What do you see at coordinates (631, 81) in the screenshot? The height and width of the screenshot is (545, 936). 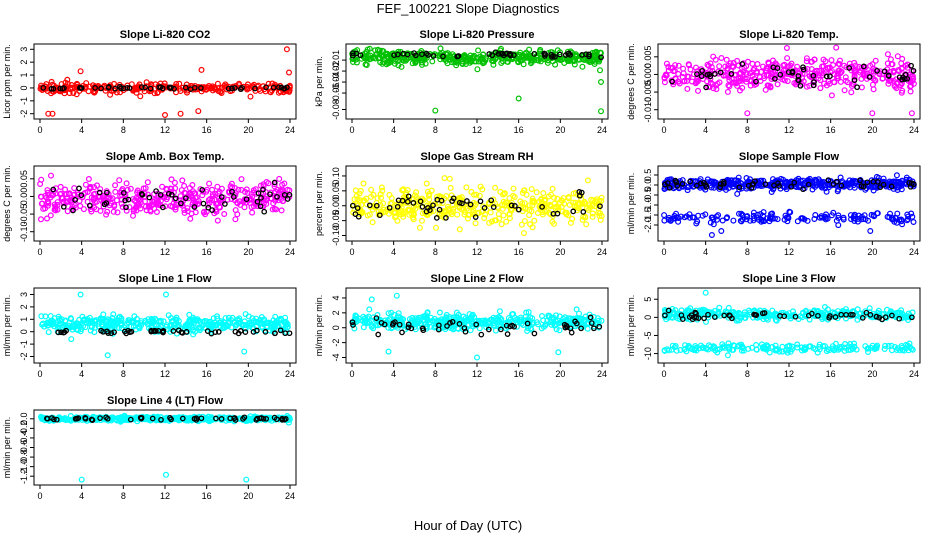 I see `panel-y-axis-label: degrees C per min.` at bounding box center [631, 81].